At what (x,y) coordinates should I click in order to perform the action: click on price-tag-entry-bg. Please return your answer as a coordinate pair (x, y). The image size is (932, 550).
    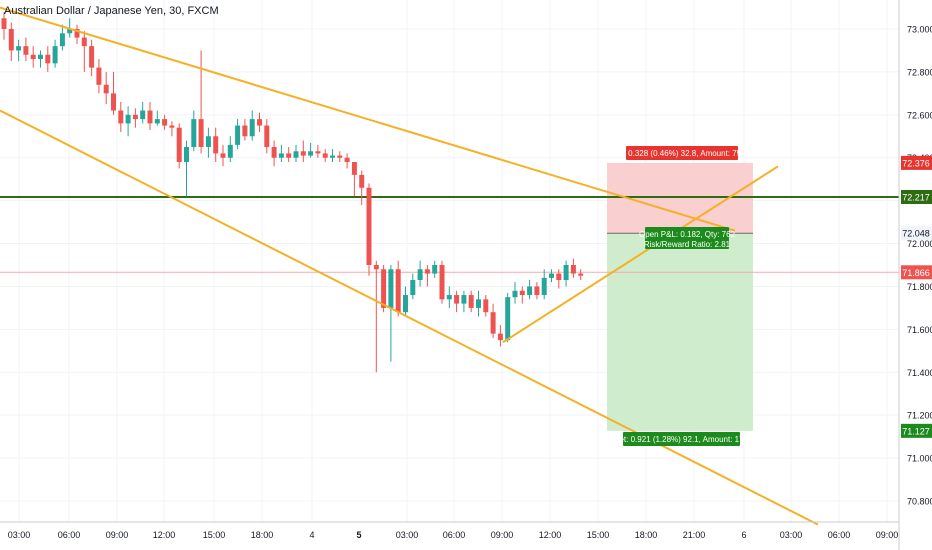
    Looking at the image, I should click on (916, 233).